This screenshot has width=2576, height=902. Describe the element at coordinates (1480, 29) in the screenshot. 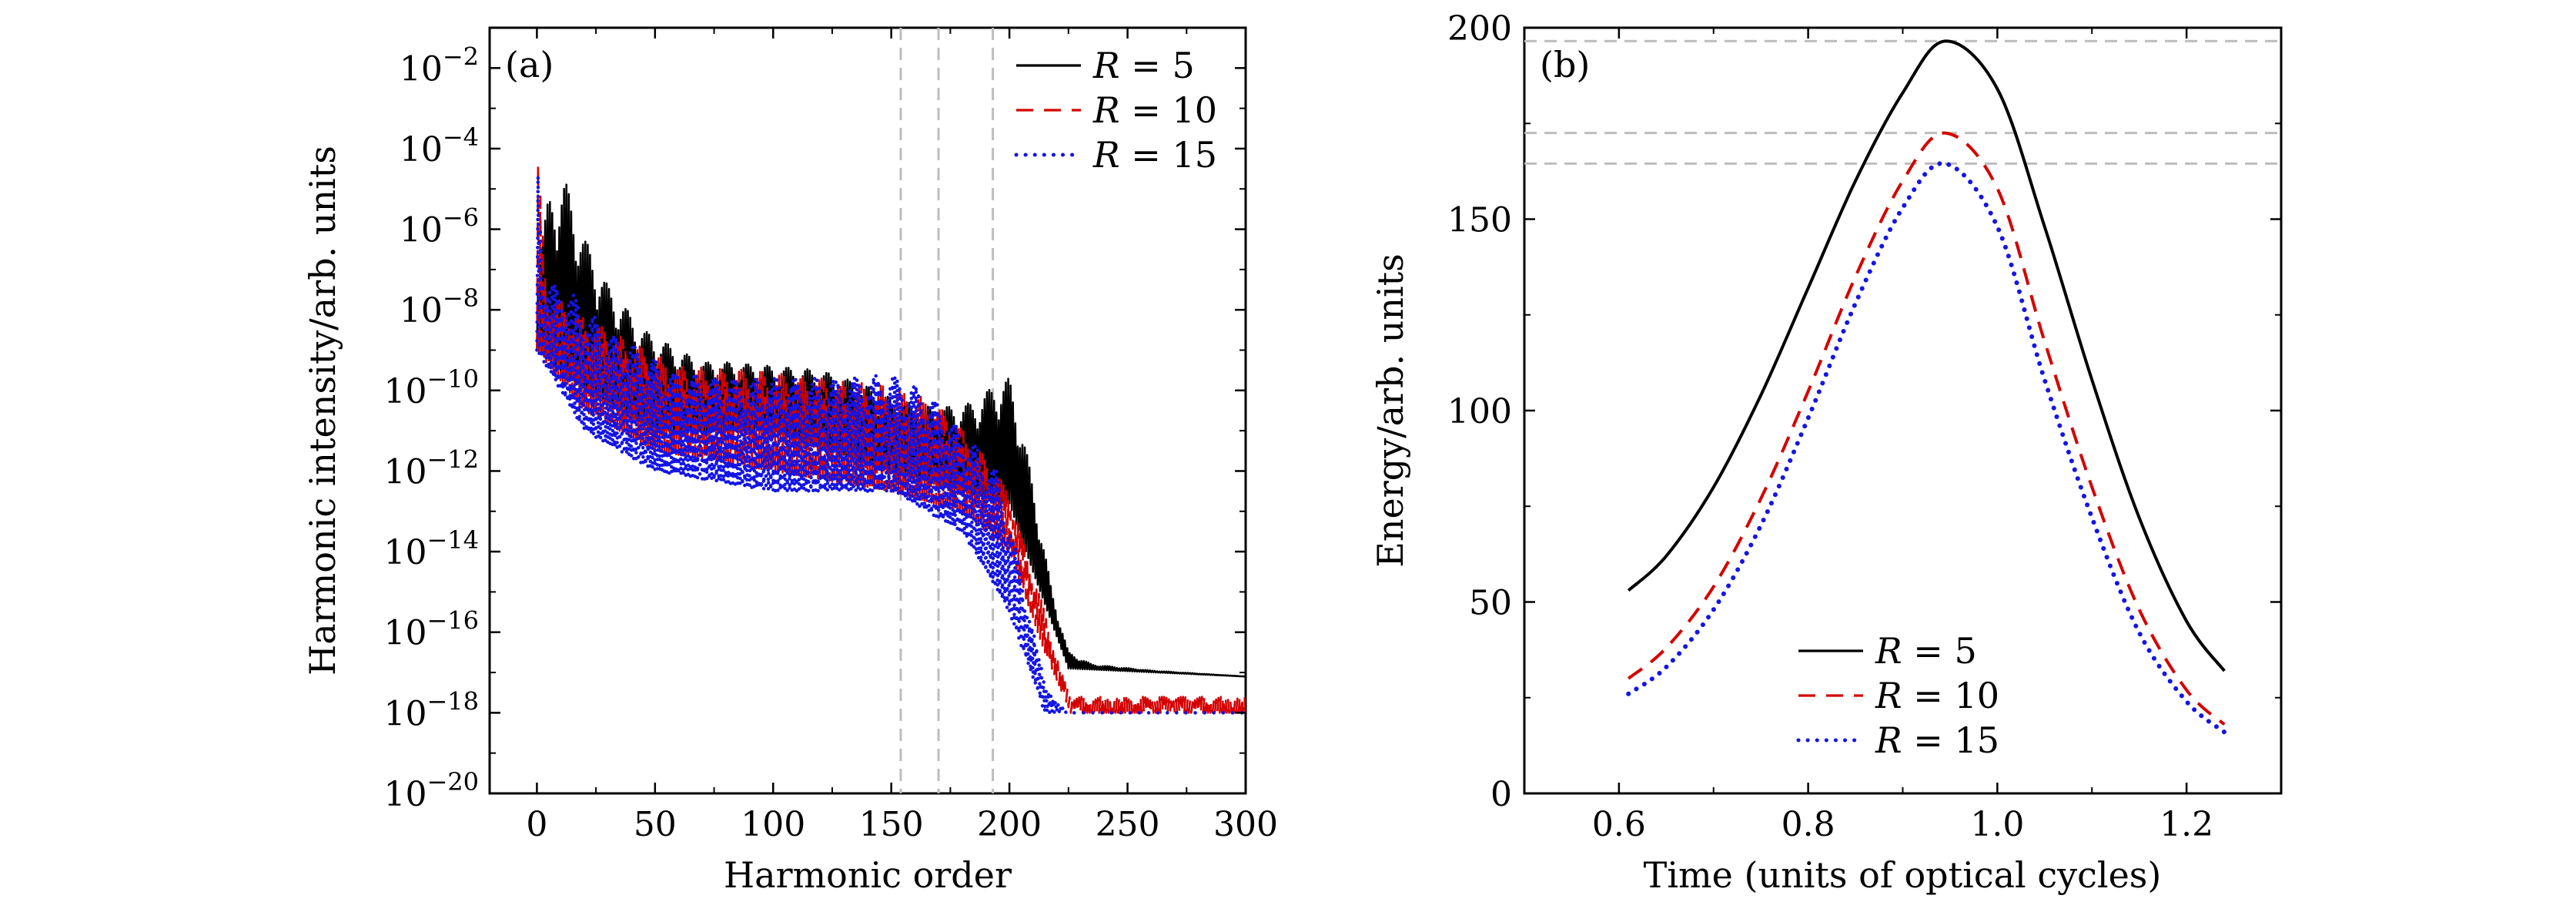

I see `panel-b-y-tick-label-4: 200` at that location.